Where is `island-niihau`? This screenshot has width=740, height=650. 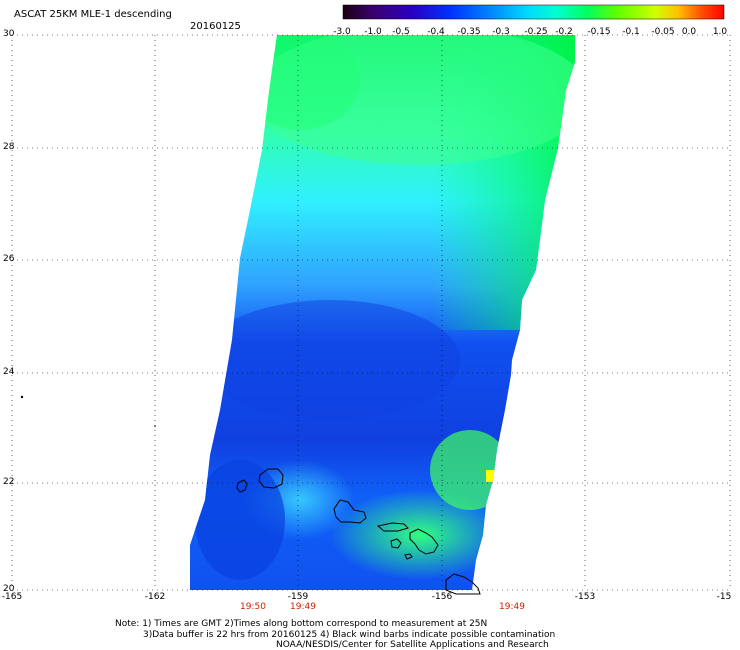 island-niihau is located at coordinates (242, 486).